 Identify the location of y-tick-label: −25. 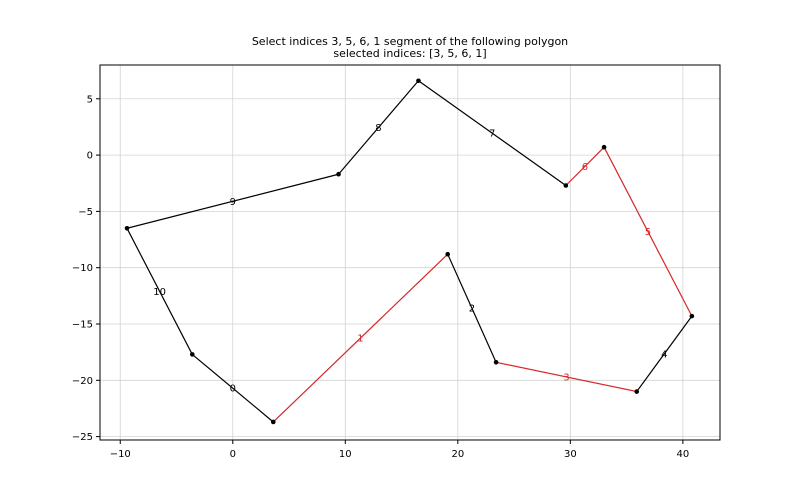
(82, 437).